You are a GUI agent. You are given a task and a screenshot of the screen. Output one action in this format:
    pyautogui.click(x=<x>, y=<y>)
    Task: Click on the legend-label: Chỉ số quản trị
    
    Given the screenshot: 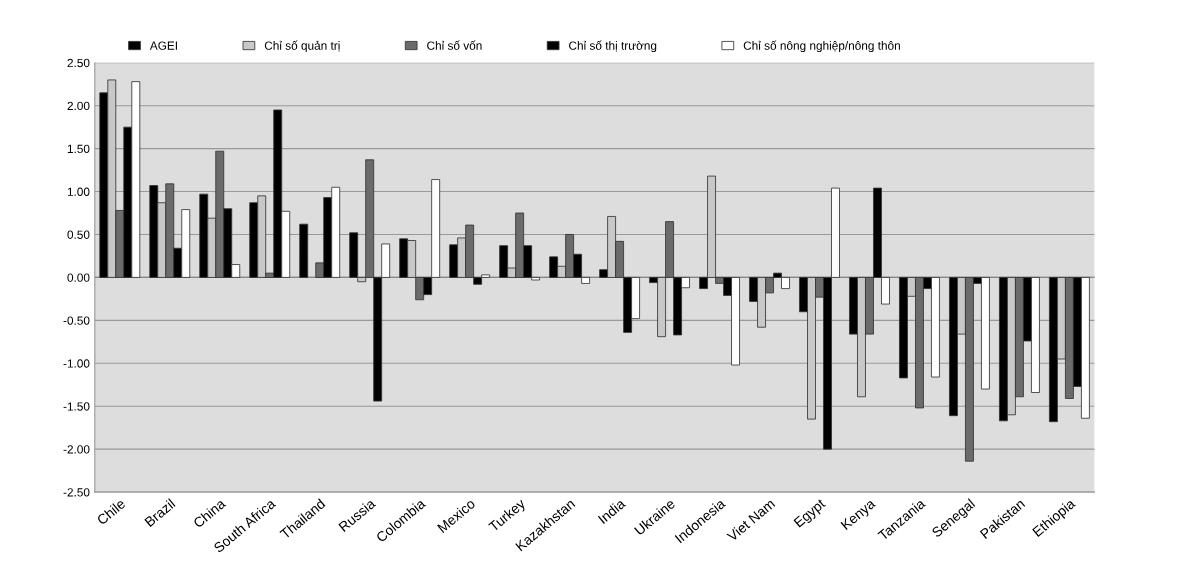 What is the action you would take?
    pyautogui.click(x=302, y=46)
    